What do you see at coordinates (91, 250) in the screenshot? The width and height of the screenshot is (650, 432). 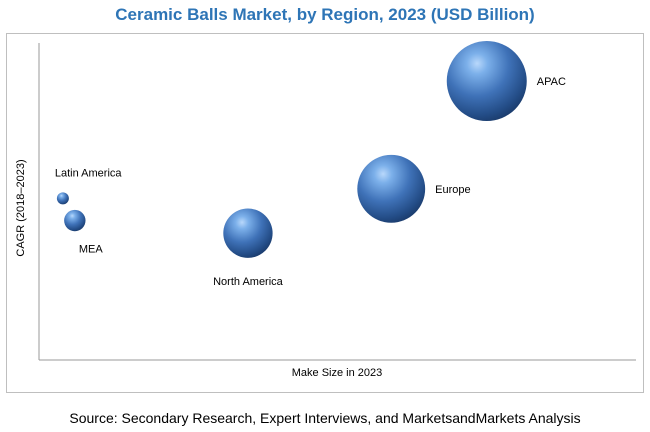 I see `bubble-label-mea: MEA` at bounding box center [91, 250].